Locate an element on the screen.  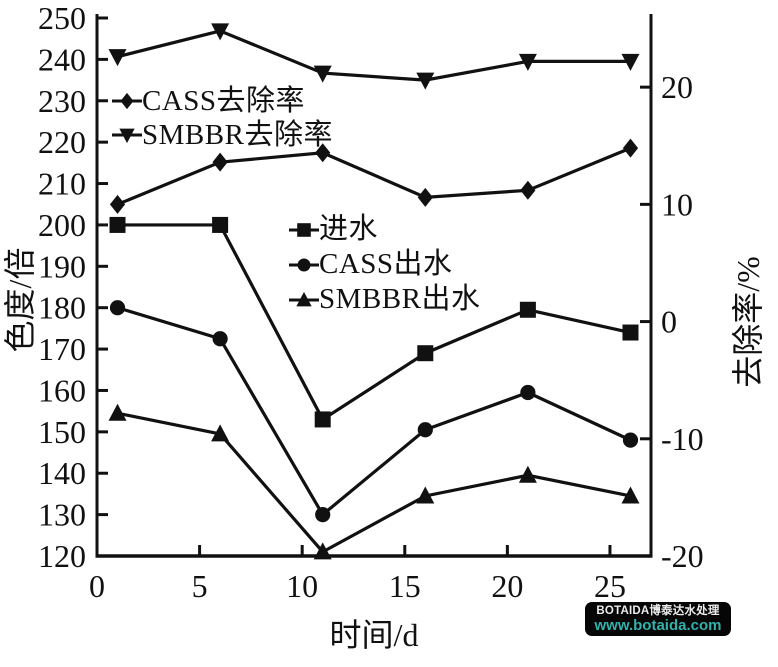
triangle-down-icon is located at coordinates (127, 136).